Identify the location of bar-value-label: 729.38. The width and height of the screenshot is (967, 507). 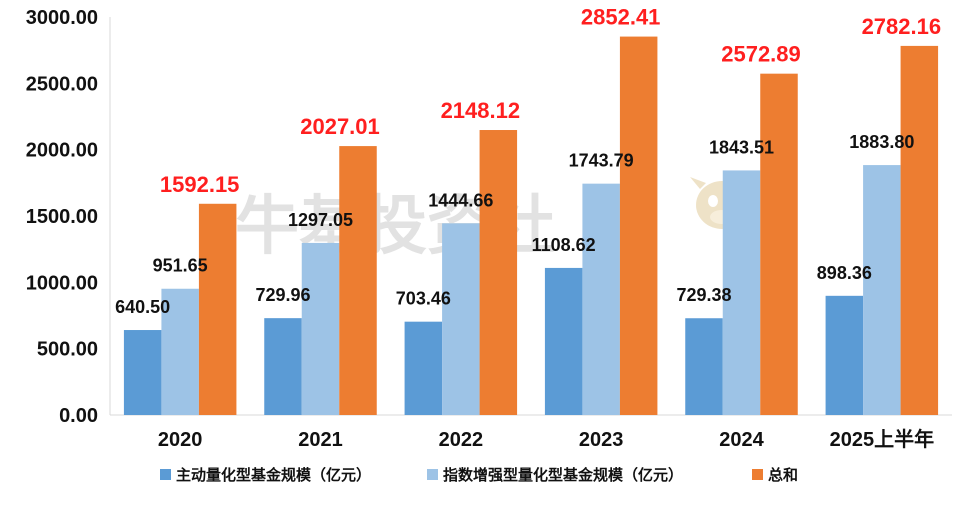
(703, 295).